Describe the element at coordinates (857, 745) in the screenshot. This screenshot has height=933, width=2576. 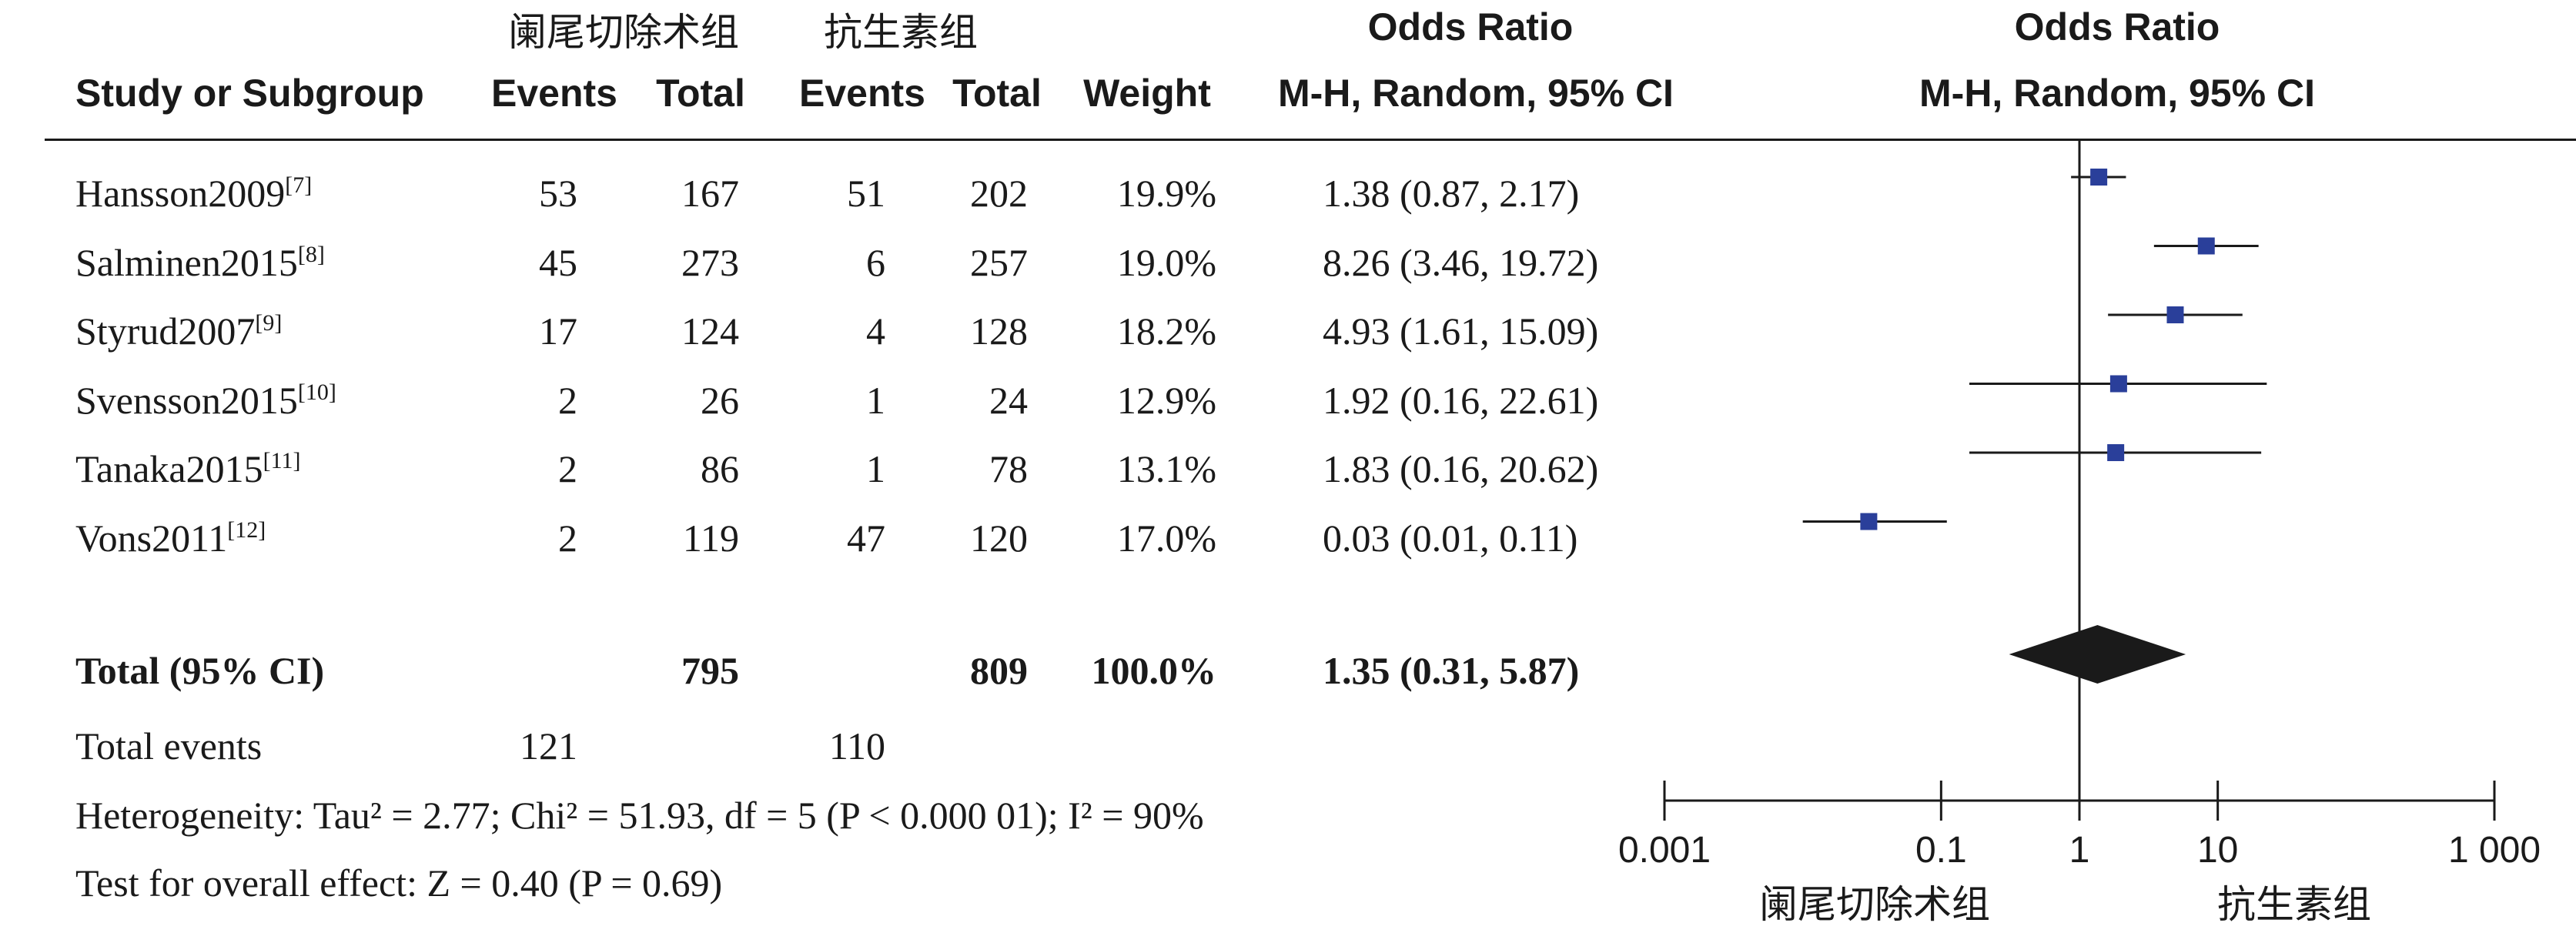
I see `total-events-e2: 110` at that location.